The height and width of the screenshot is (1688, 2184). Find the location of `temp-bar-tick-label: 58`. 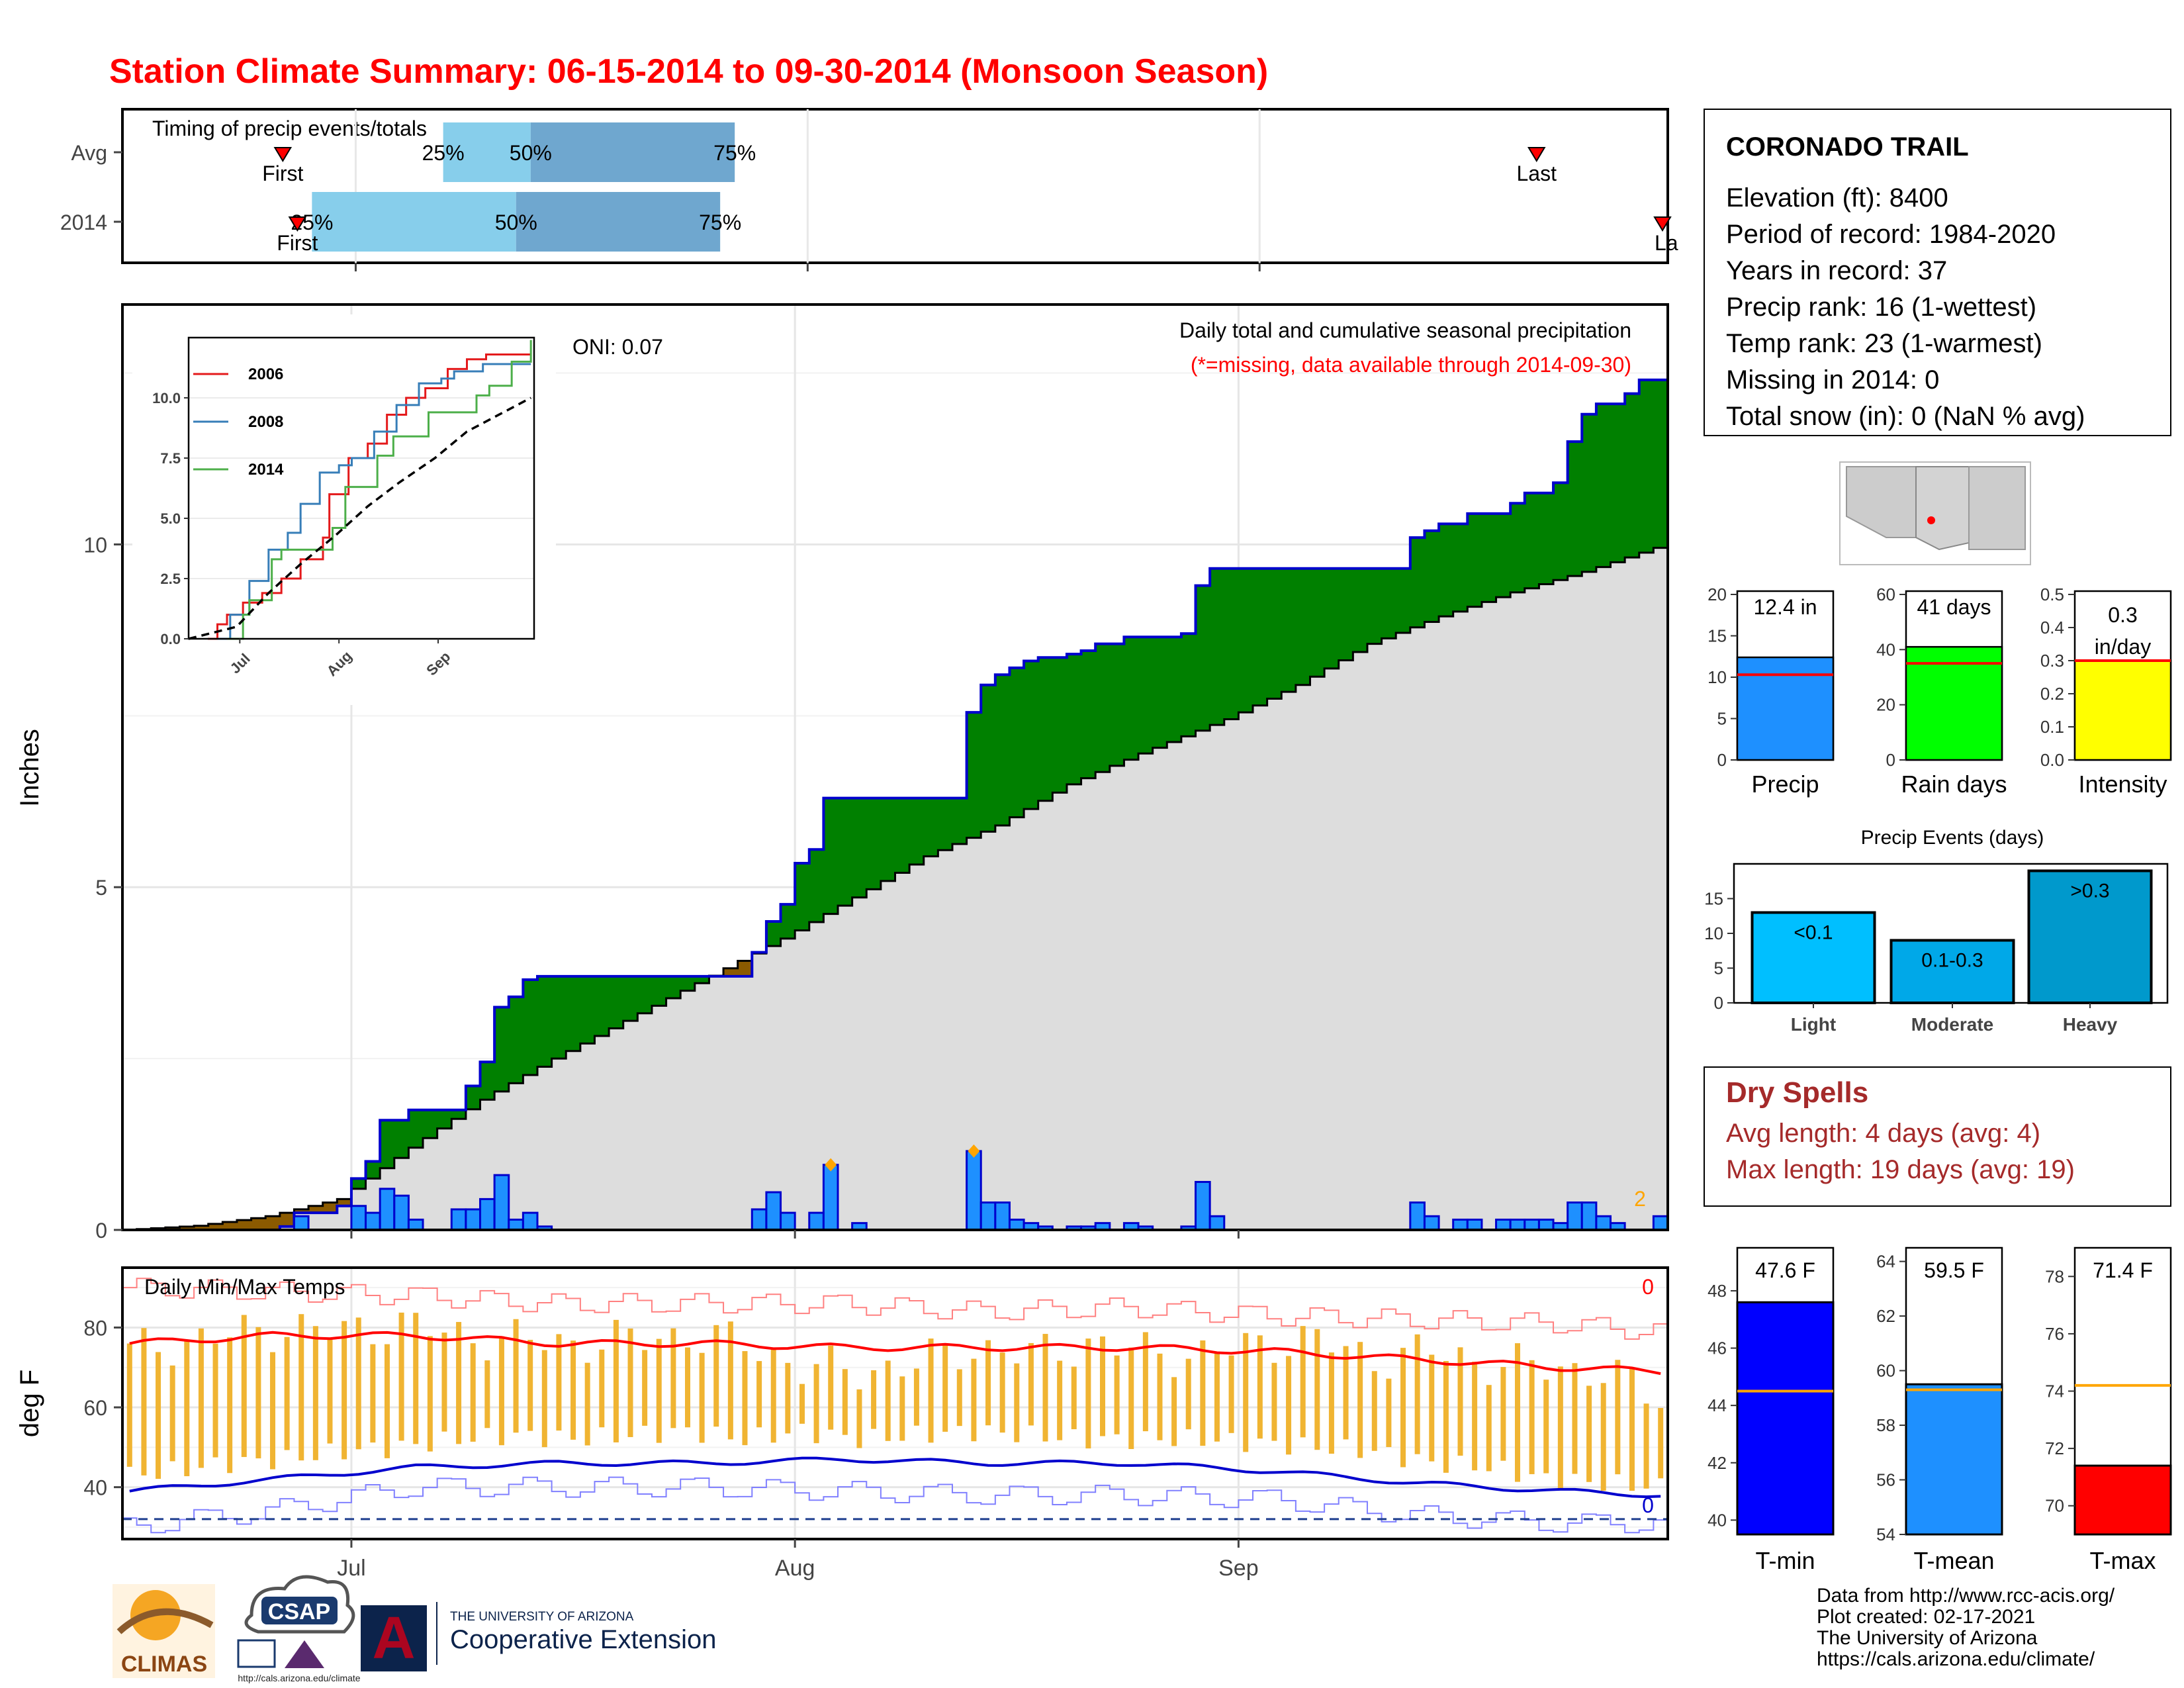

temp-bar-tick-label: 58 is located at coordinates (1885, 1425).